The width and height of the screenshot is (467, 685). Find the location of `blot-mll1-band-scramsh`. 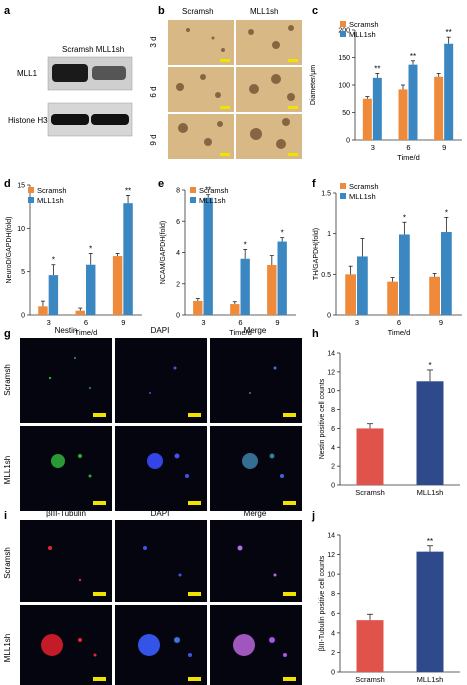

blot-mll1-band-scramsh is located at coordinates (70, 73).